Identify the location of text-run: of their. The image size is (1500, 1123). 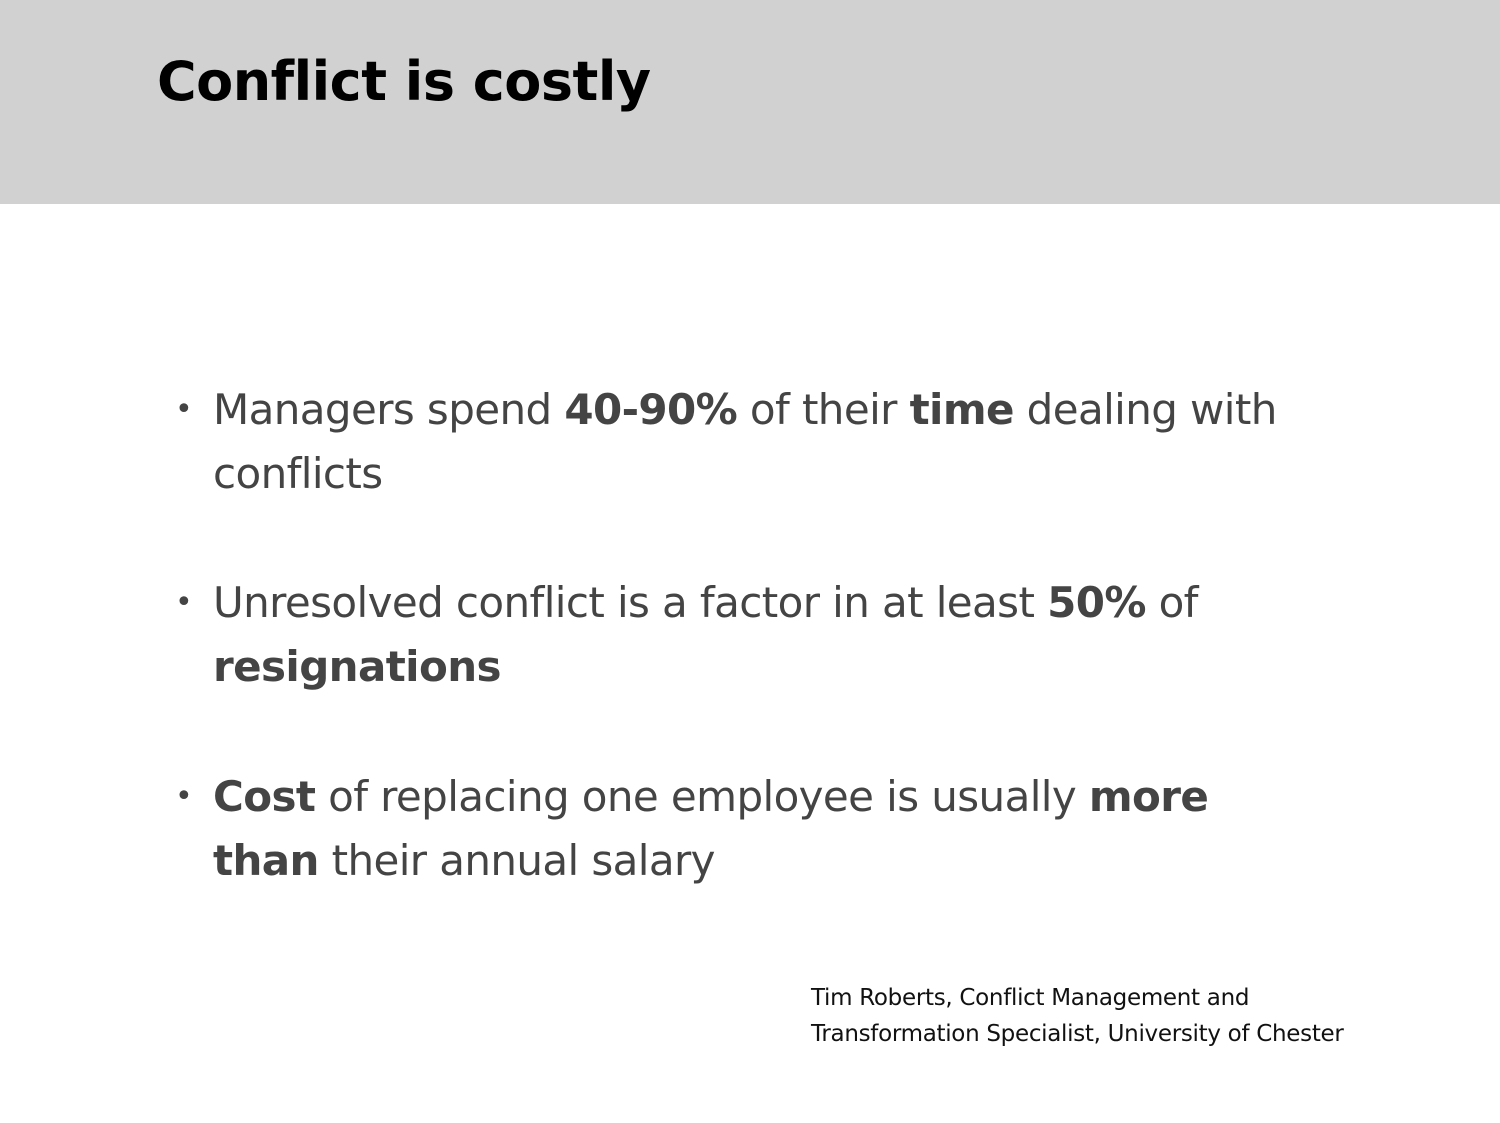
(823, 409).